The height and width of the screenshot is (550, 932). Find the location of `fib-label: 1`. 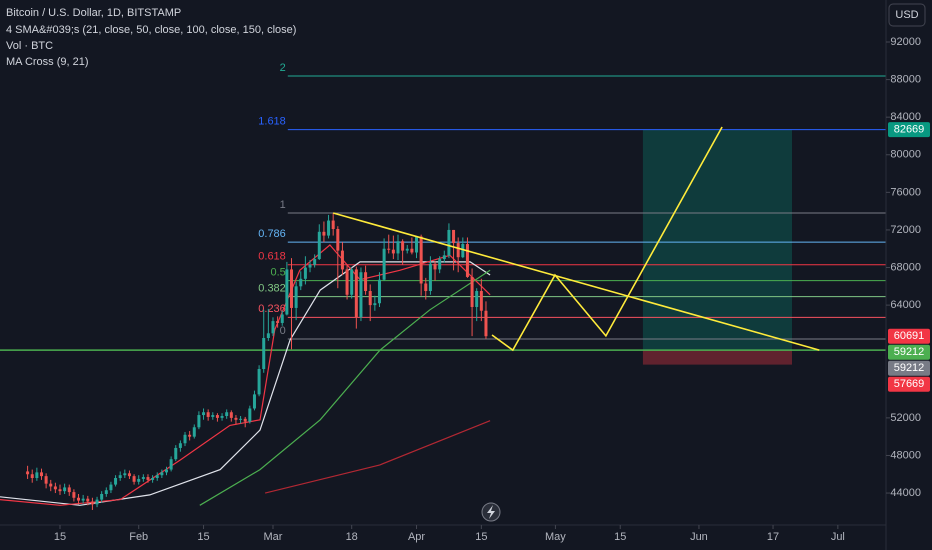

fib-label: 1 is located at coordinates (283, 205).